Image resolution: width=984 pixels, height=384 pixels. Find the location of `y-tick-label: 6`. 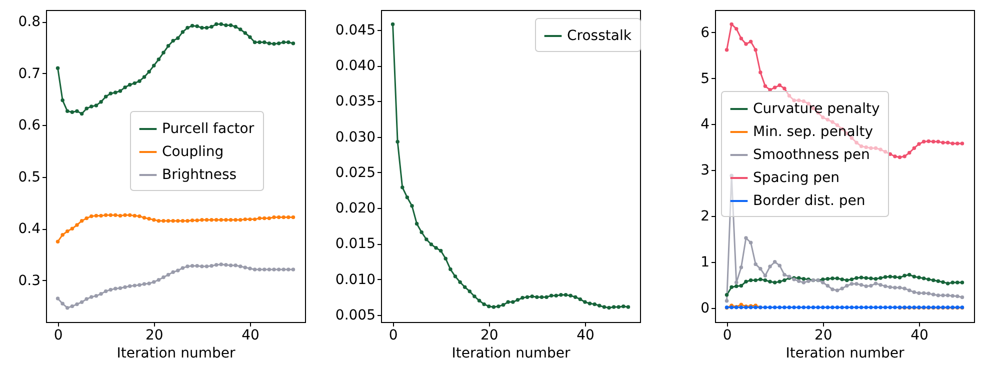

y-tick-label: 6 is located at coordinates (705, 32).